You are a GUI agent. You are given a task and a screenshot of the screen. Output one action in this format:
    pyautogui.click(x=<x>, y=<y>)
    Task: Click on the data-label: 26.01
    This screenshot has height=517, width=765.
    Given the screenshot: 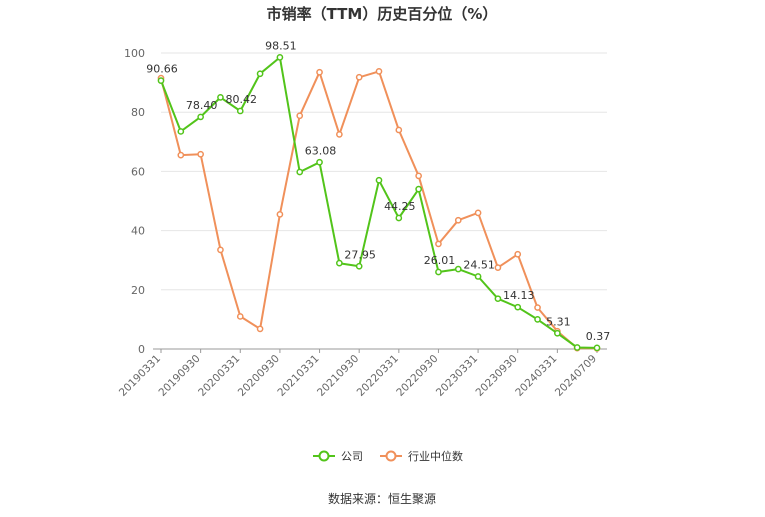 What is the action you would take?
    pyautogui.click(x=440, y=260)
    